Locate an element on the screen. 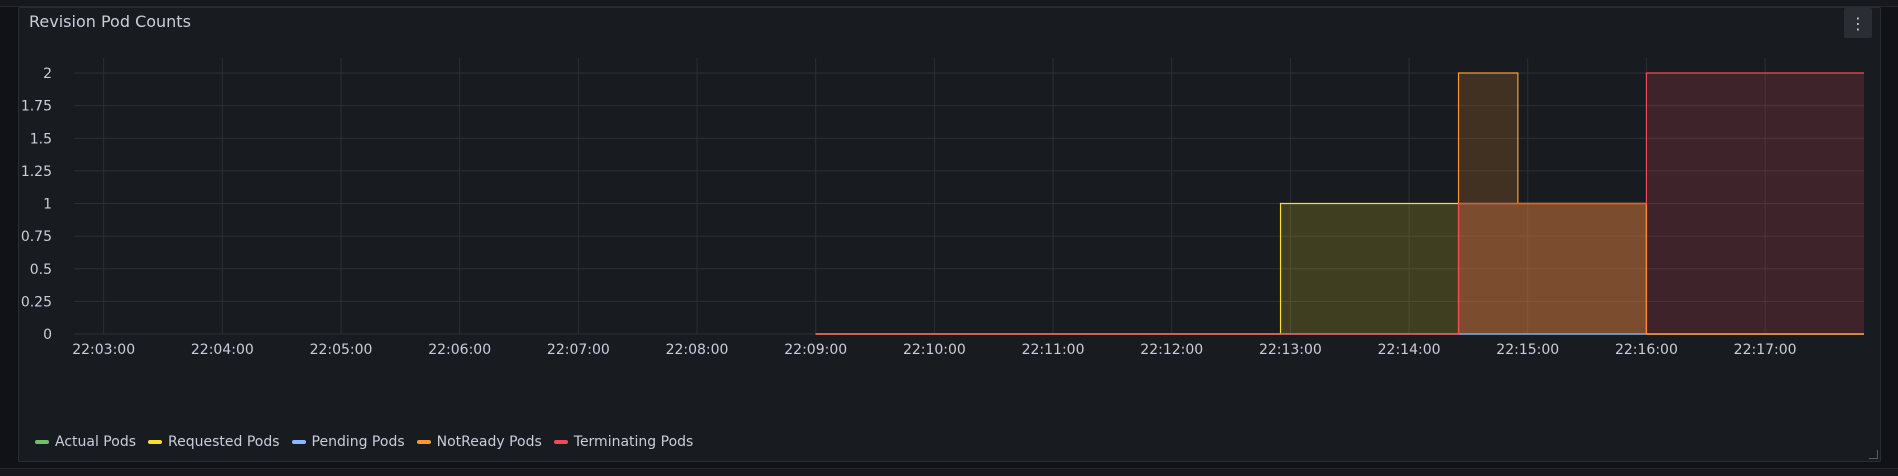 The height and width of the screenshot is (476, 1898). x-tick-label: 22:13:00 is located at coordinates (1290, 350).